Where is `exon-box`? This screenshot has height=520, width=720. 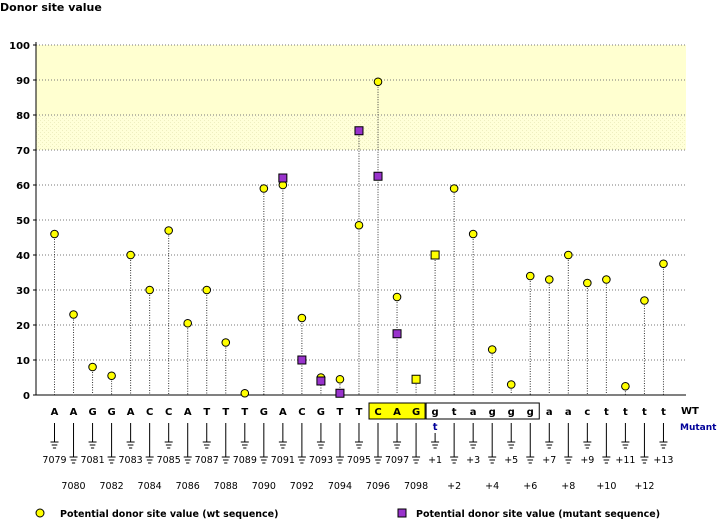
exon-box is located at coordinates (397, 411).